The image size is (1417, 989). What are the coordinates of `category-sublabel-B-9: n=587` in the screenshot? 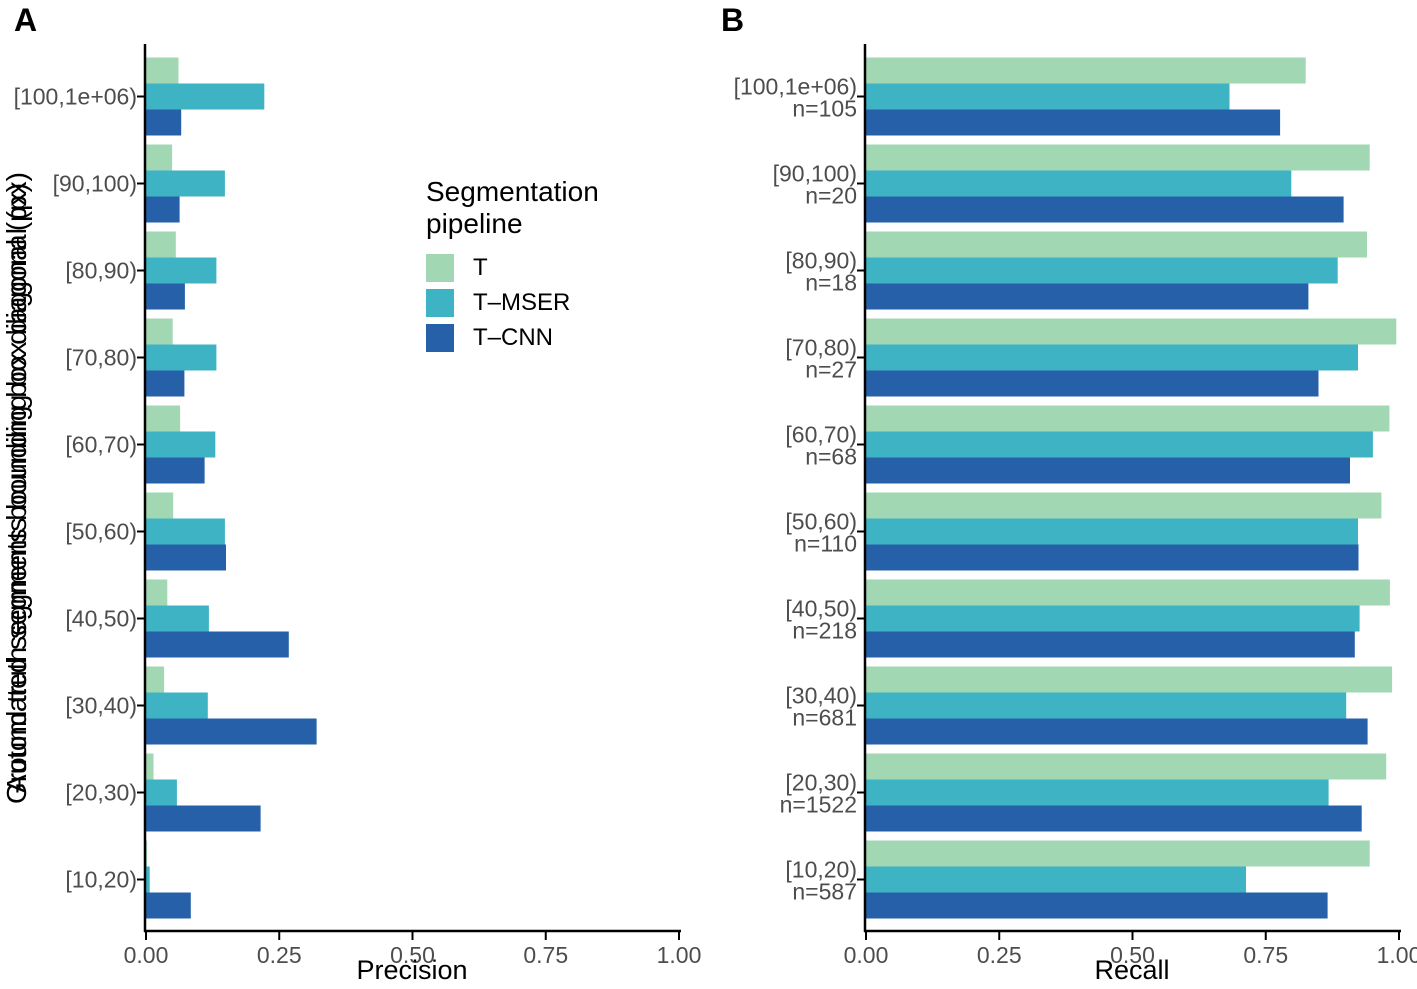 It's located at (824, 892).